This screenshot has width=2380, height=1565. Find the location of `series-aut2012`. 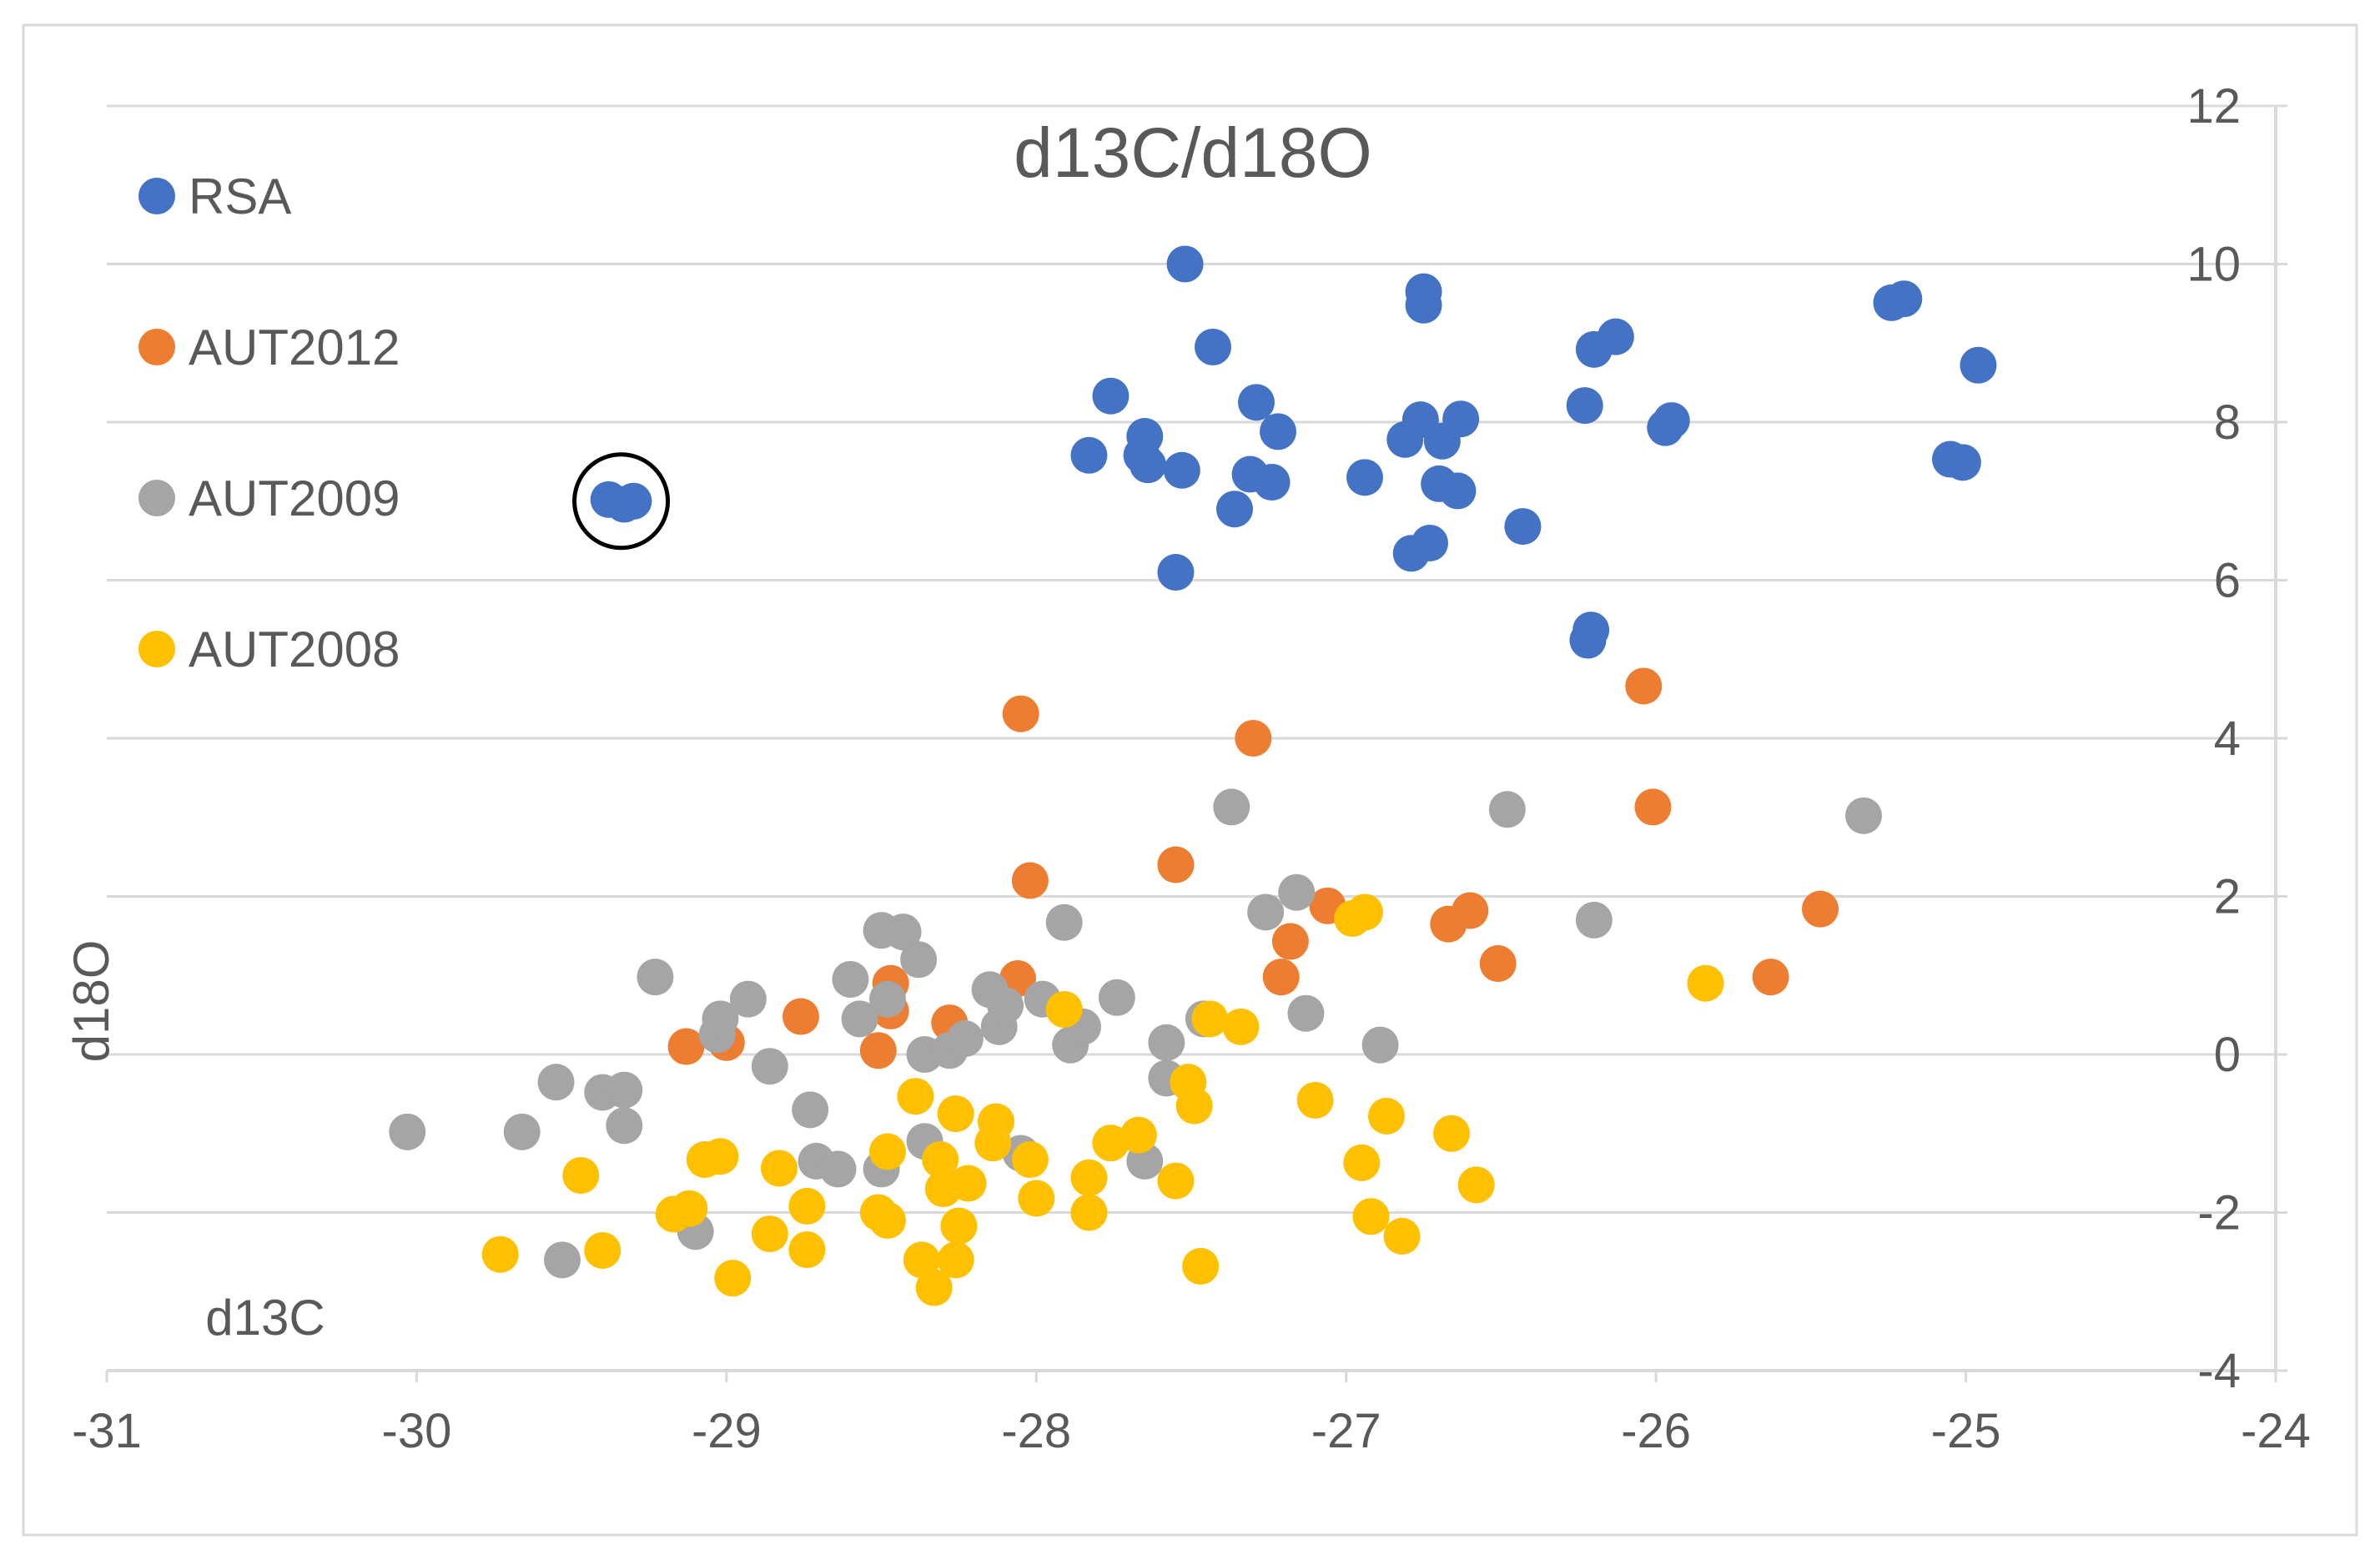

series-aut2012 is located at coordinates (1253, 868).